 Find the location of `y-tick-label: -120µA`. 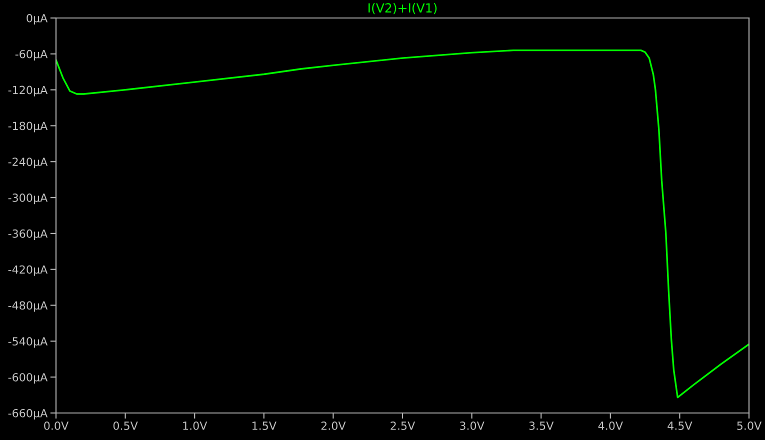

y-tick-label: -120µA is located at coordinates (28, 91).